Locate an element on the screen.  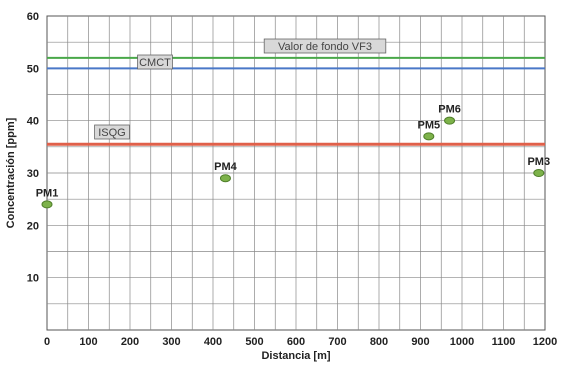
reference-label: CMCT is located at coordinates (155, 63).